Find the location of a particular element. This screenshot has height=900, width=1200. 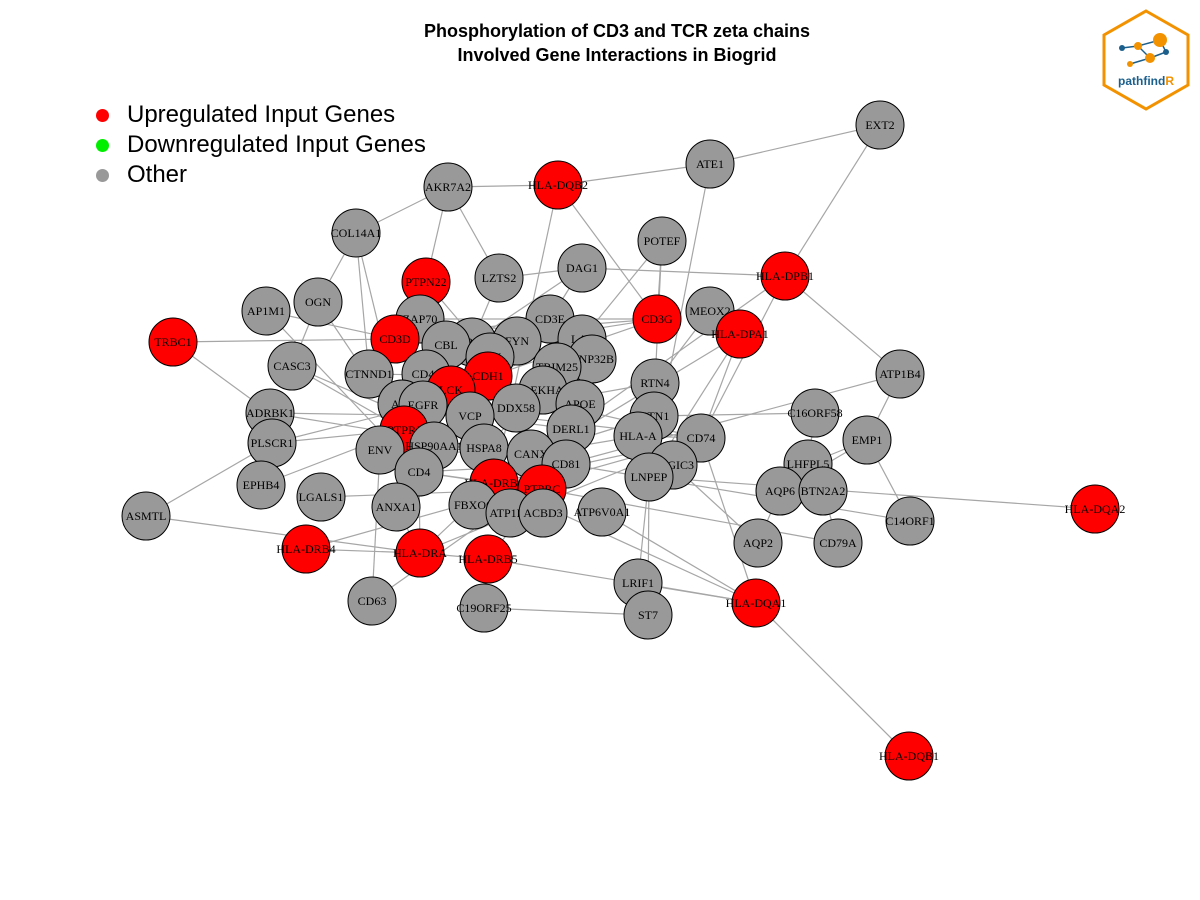

node-c14orf1: C14ORF1 is located at coordinates (910, 521).